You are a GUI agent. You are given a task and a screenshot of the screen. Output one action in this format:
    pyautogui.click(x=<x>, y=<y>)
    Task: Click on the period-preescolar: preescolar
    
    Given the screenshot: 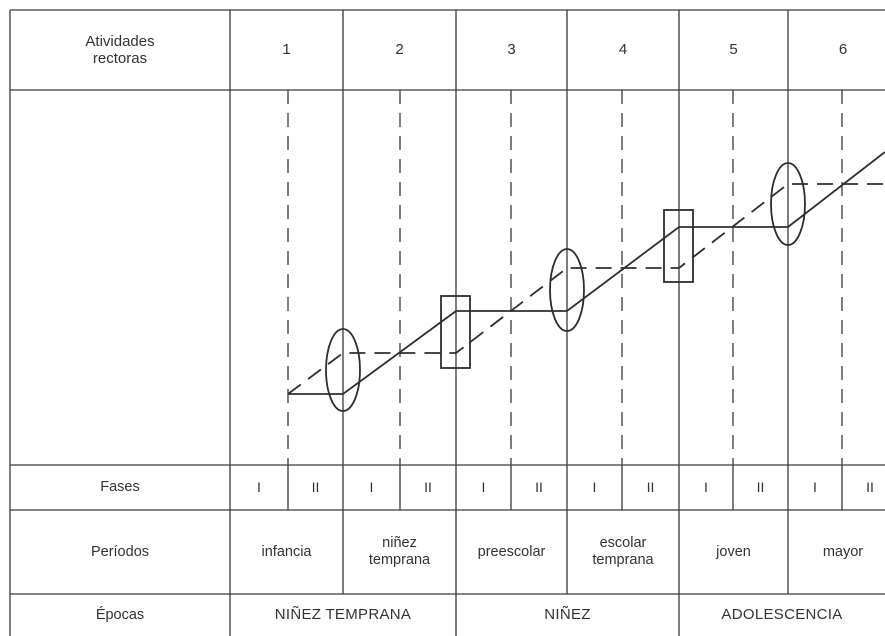 What is the action you would take?
    pyautogui.click(x=511, y=551)
    